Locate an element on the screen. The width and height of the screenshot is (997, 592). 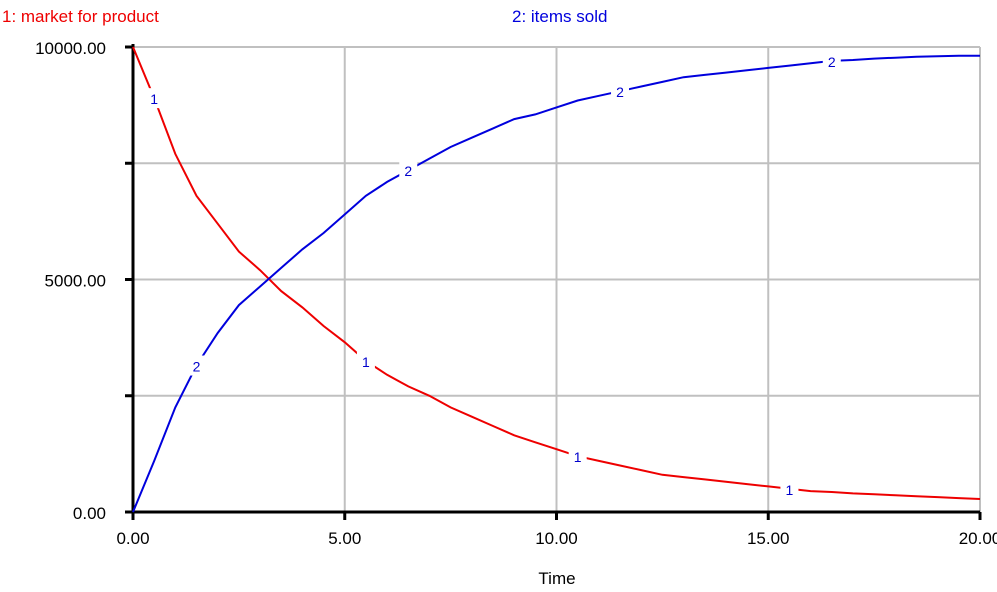
y-tick-label: 0.00 is located at coordinates (89, 513).